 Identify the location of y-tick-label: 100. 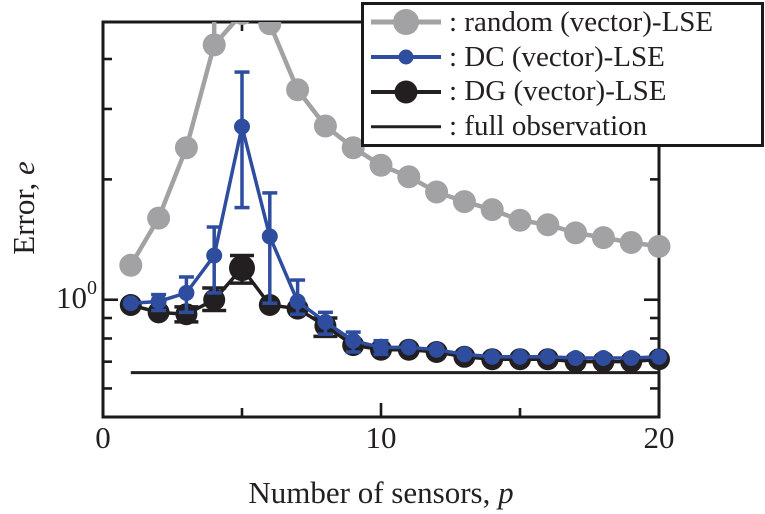
(76, 296).